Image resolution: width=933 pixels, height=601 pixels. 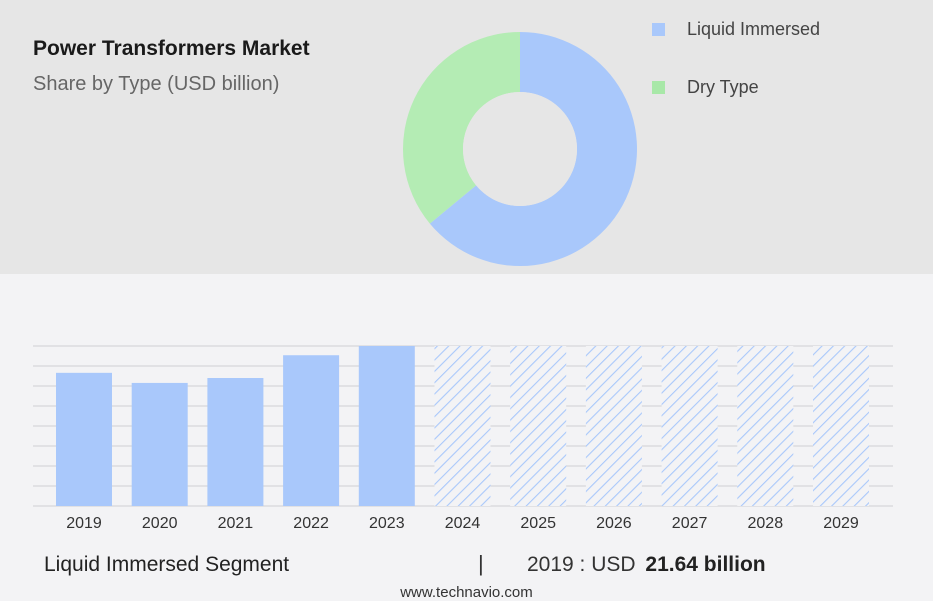 What do you see at coordinates (167, 564) in the screenshot?
I see `footer-segment: Liquid Immersed Segment` at bounding box center [167, 564].